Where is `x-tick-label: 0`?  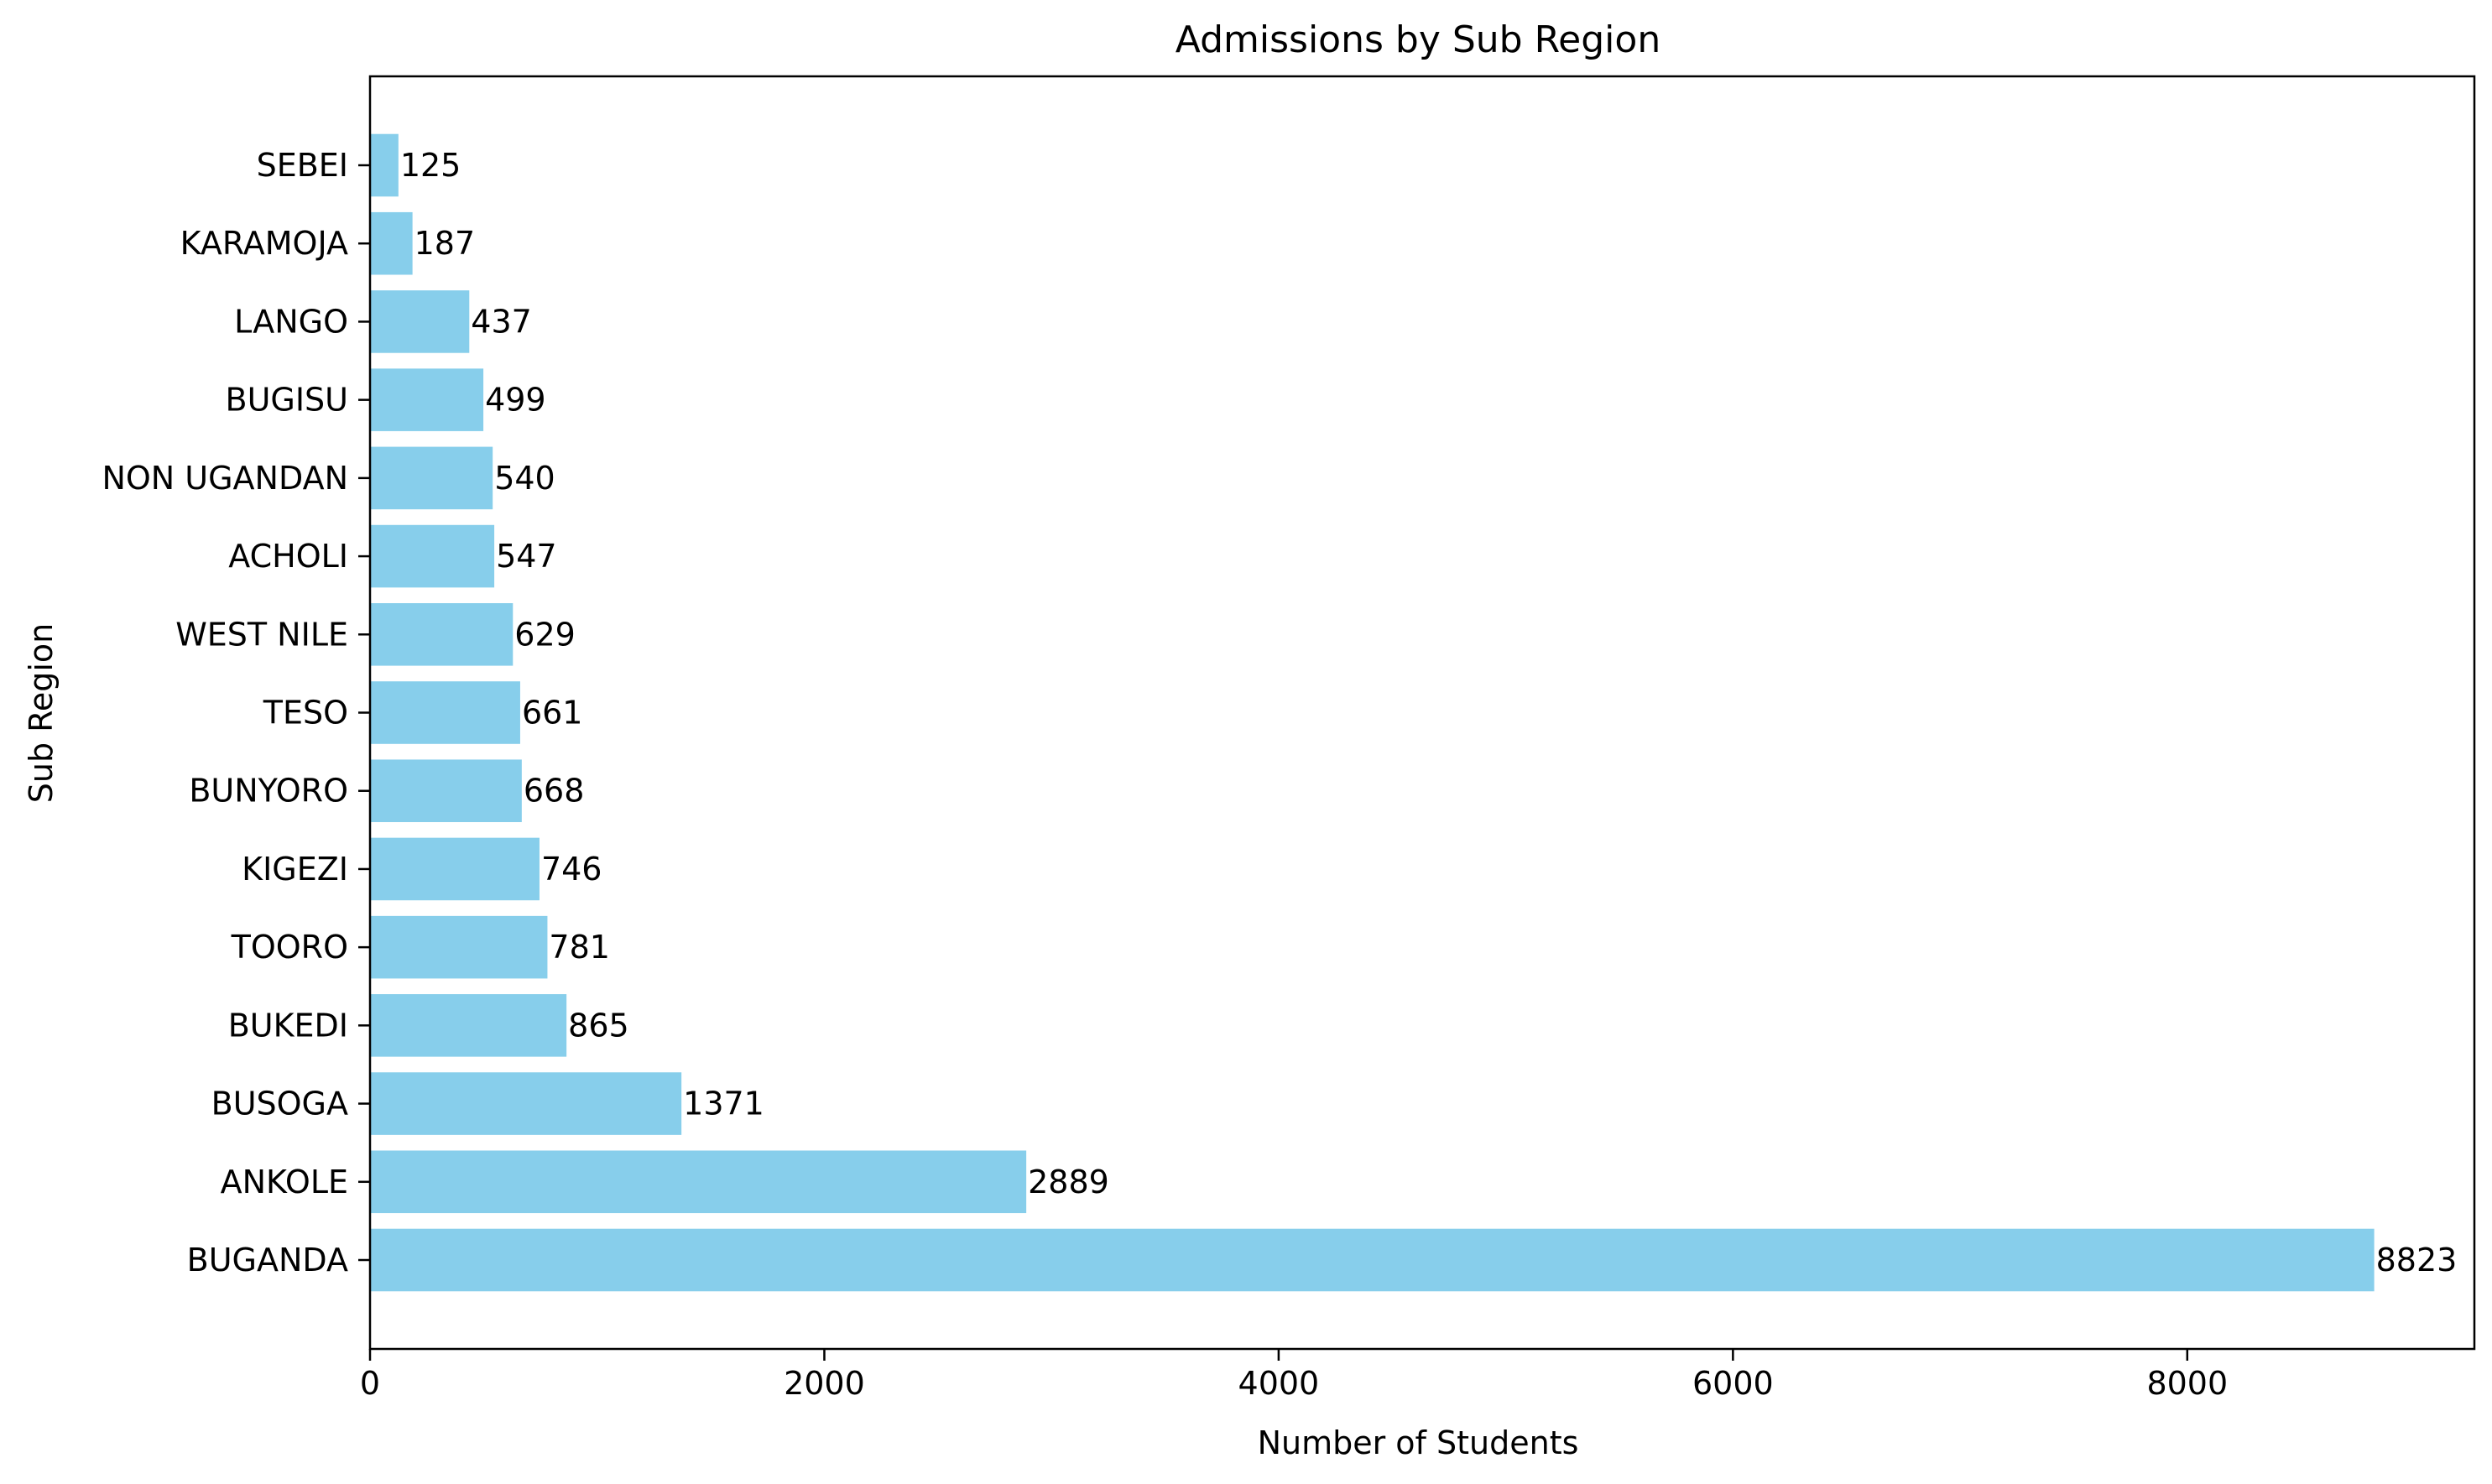 x-tick-label: 0 is located at coordinates (370, 1383).